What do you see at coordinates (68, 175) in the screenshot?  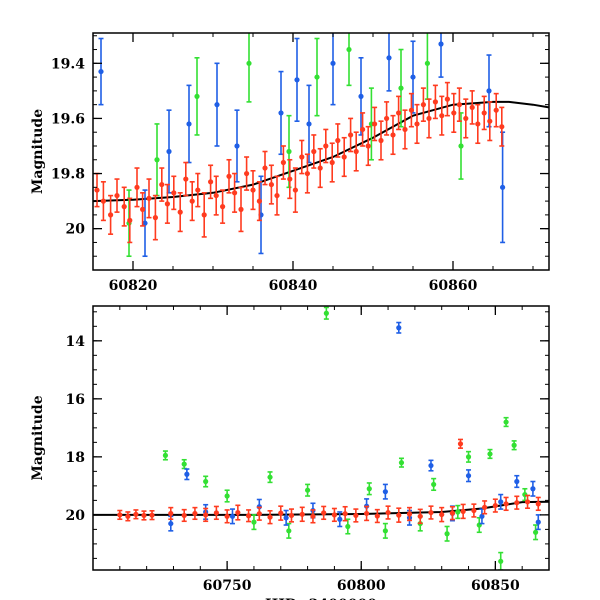 I see `y-tick-label: 19.8` at bounding box center [68, 175].